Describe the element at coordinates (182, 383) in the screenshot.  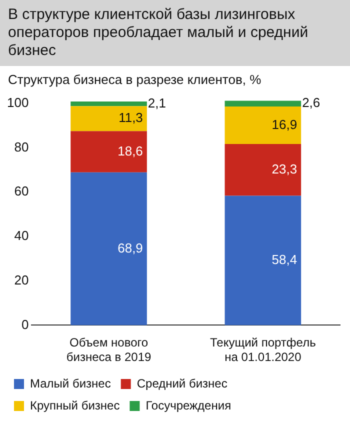
I see `legend-label: Средний бизнес` at that location.